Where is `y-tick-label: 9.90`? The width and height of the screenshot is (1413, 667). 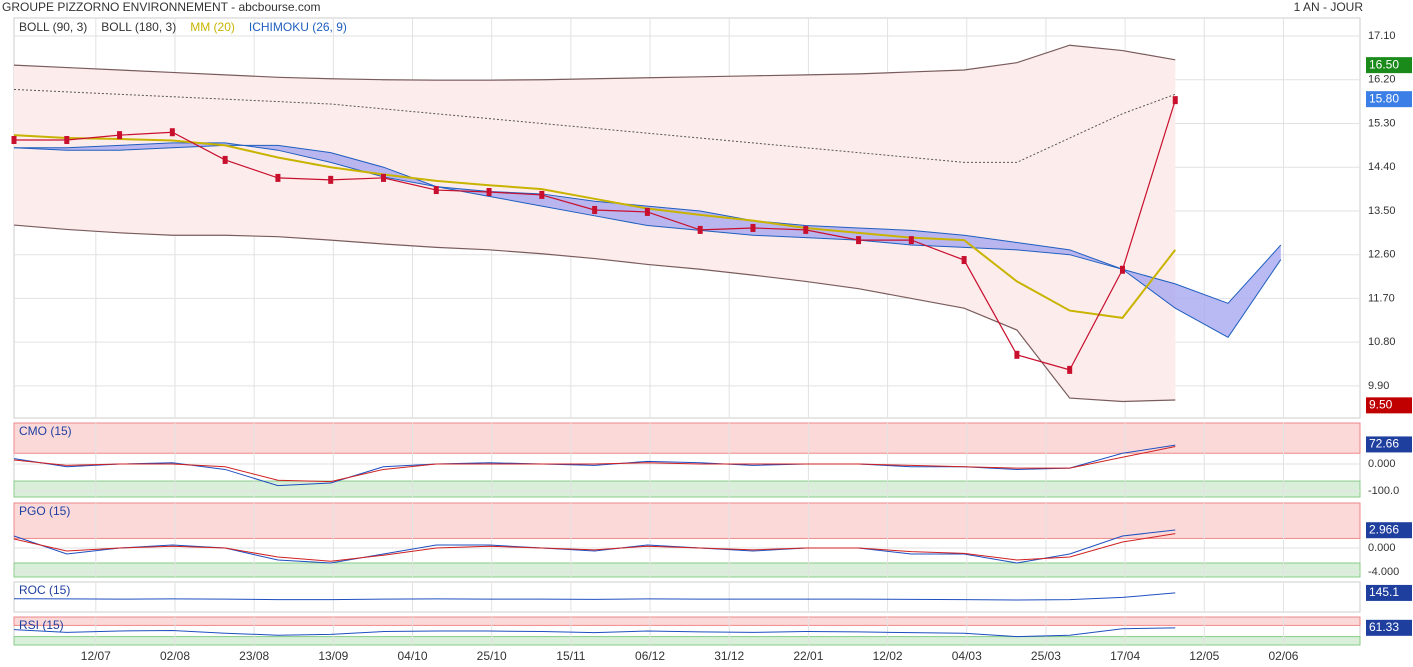 y-tick-label: 9.90 is located at coordinates (1378, 386).